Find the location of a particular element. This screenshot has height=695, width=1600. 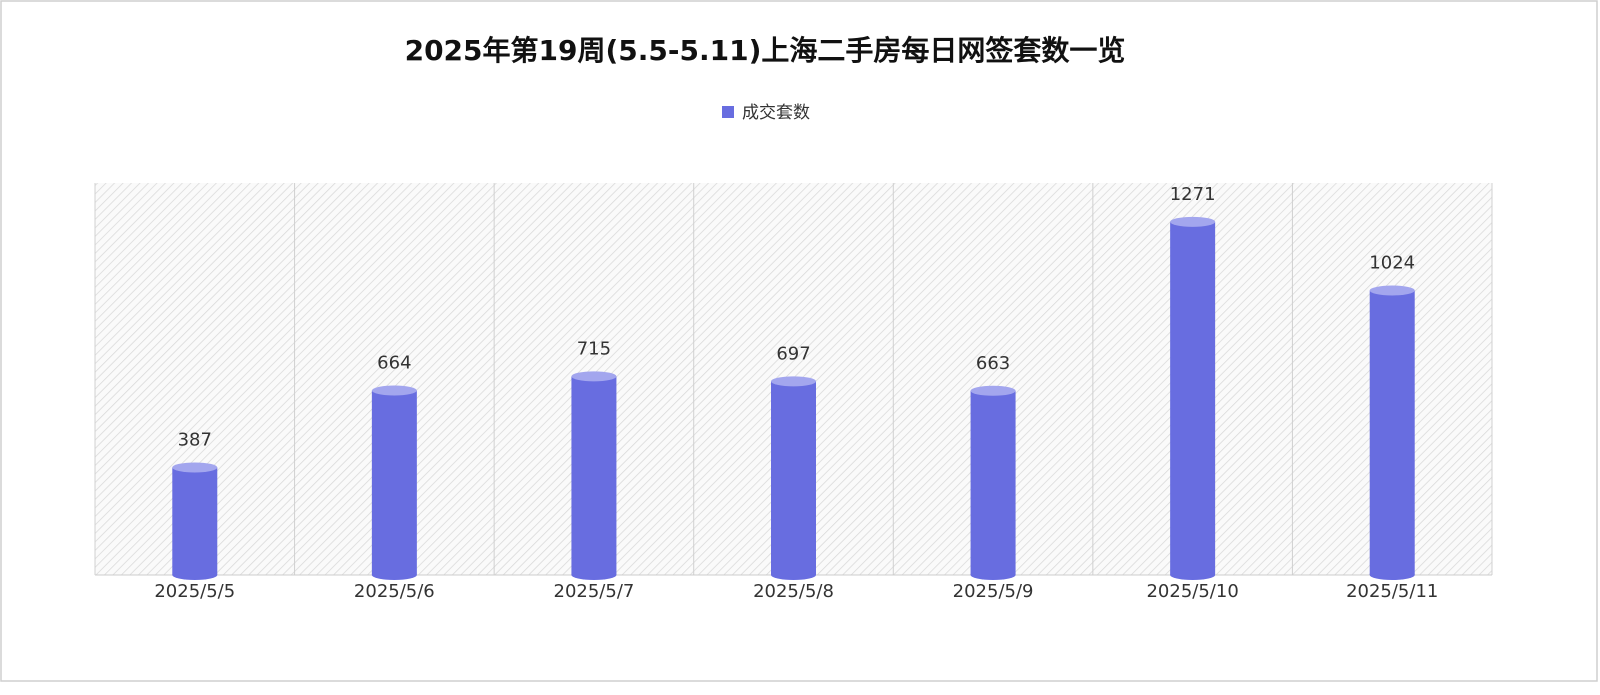

value-label: 697 is located at coordinates (793, 353).